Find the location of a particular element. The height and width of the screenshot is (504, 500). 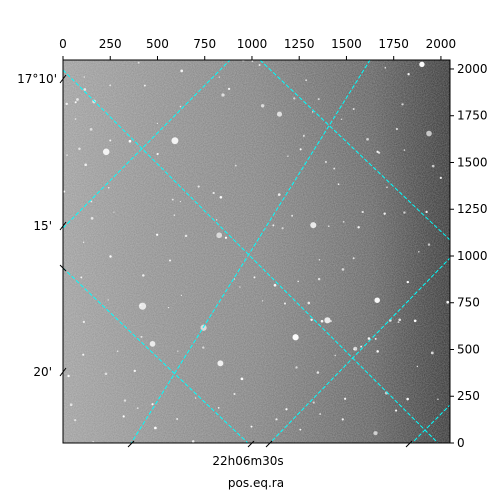

x-tick-label: 1750 is located at coordinates (393, 44).